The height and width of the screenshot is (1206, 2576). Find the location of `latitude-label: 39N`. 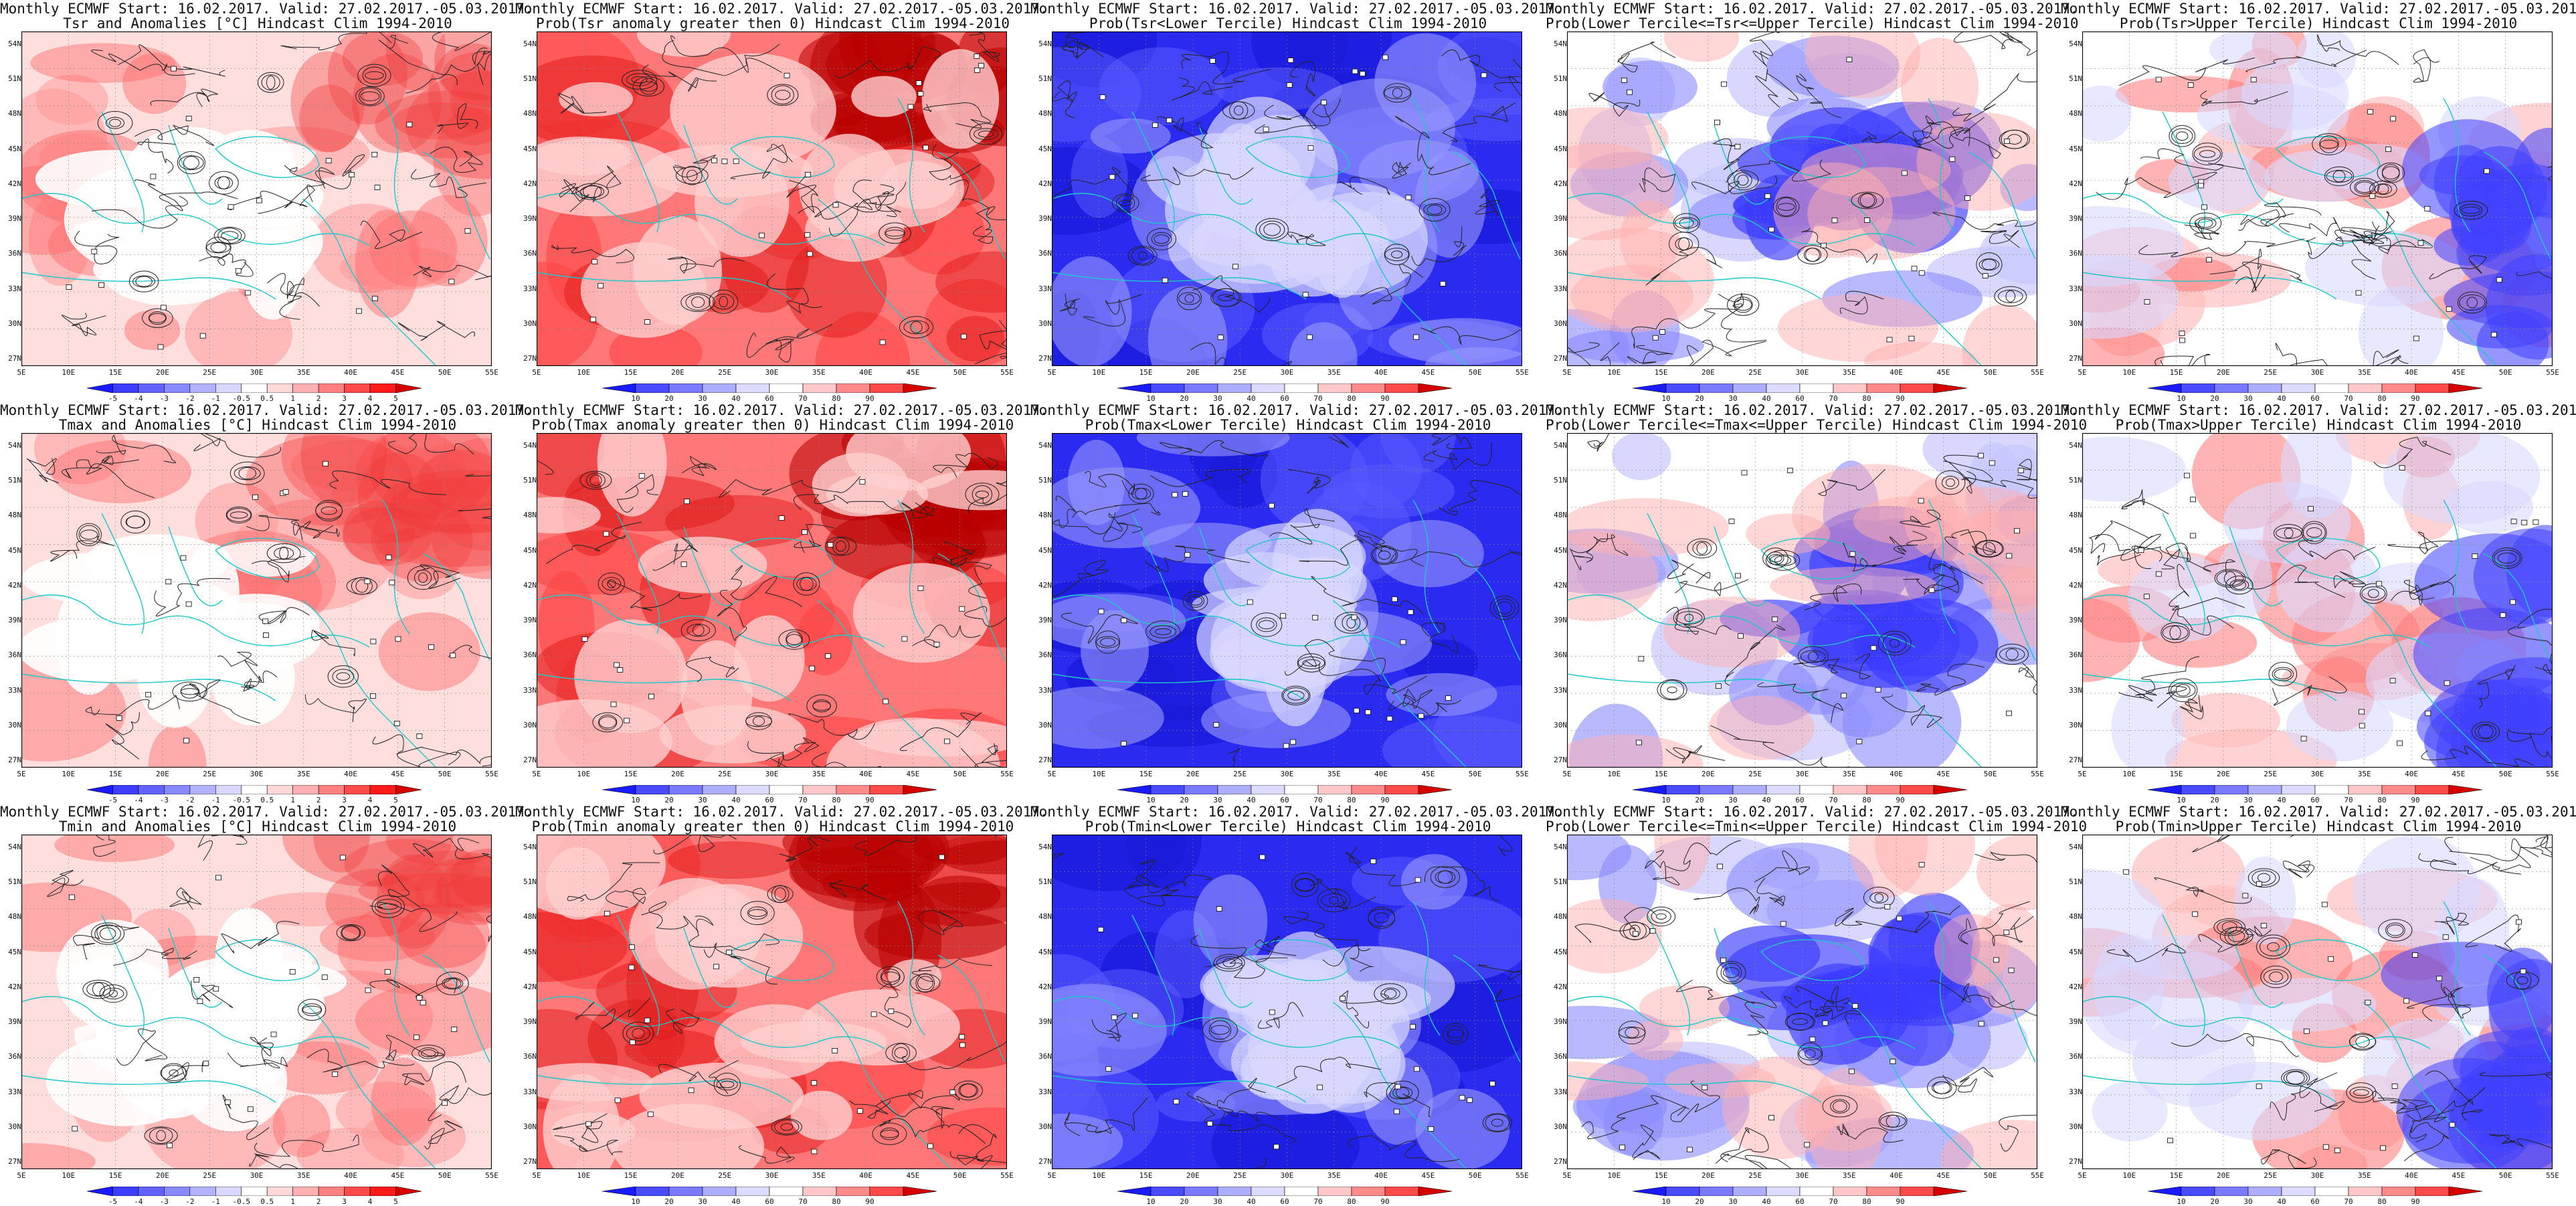

latitude-label: 39N is located at coordinates (14, 219).